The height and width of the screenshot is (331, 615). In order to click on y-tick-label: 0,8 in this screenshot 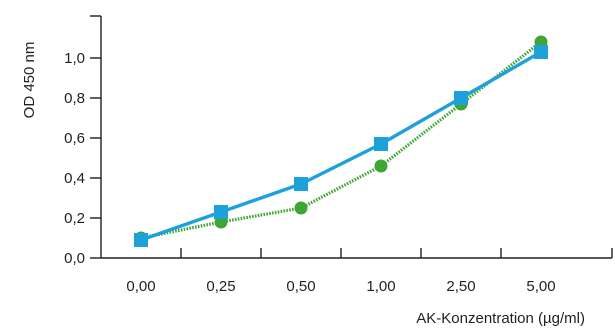, I will do `click(74, 98)`.